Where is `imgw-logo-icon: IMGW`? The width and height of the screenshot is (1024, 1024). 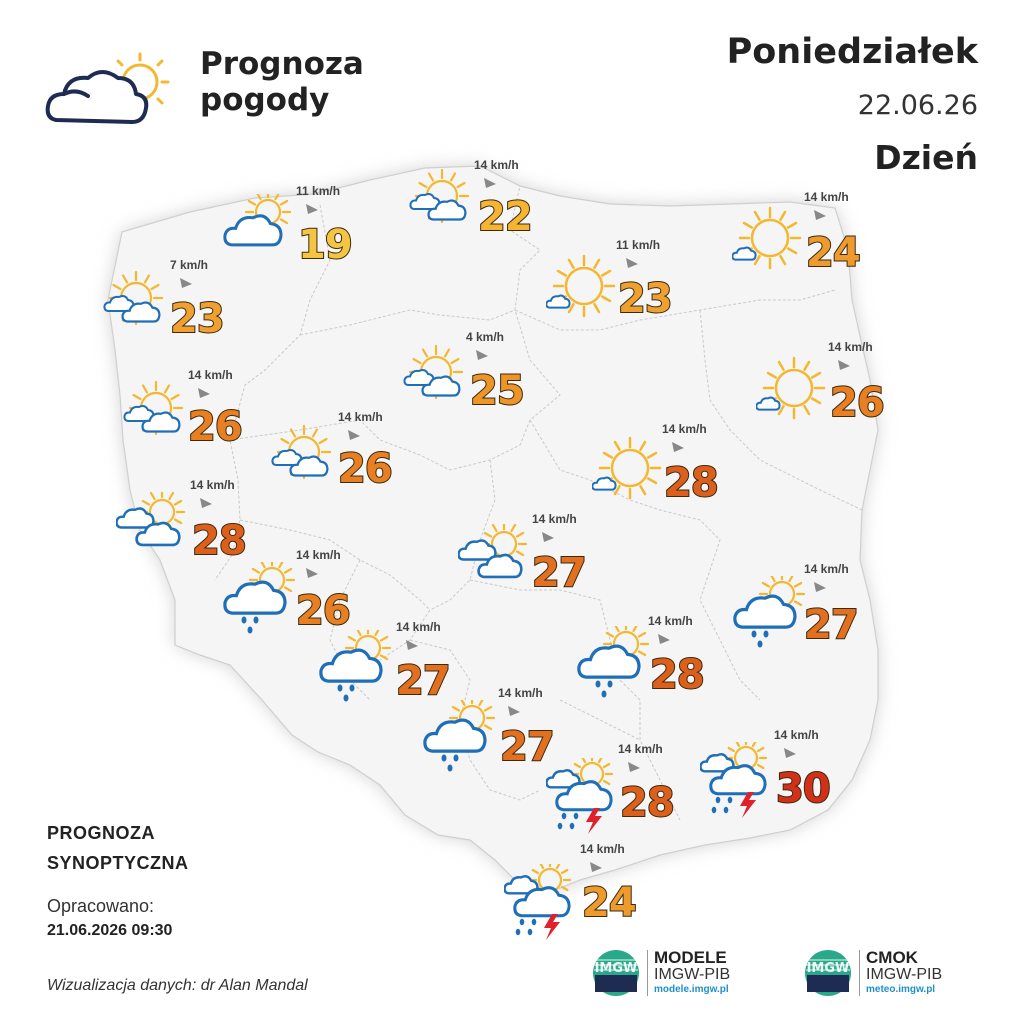 imgw-logo-icon: IMGW is located at coordinates (828, 973).